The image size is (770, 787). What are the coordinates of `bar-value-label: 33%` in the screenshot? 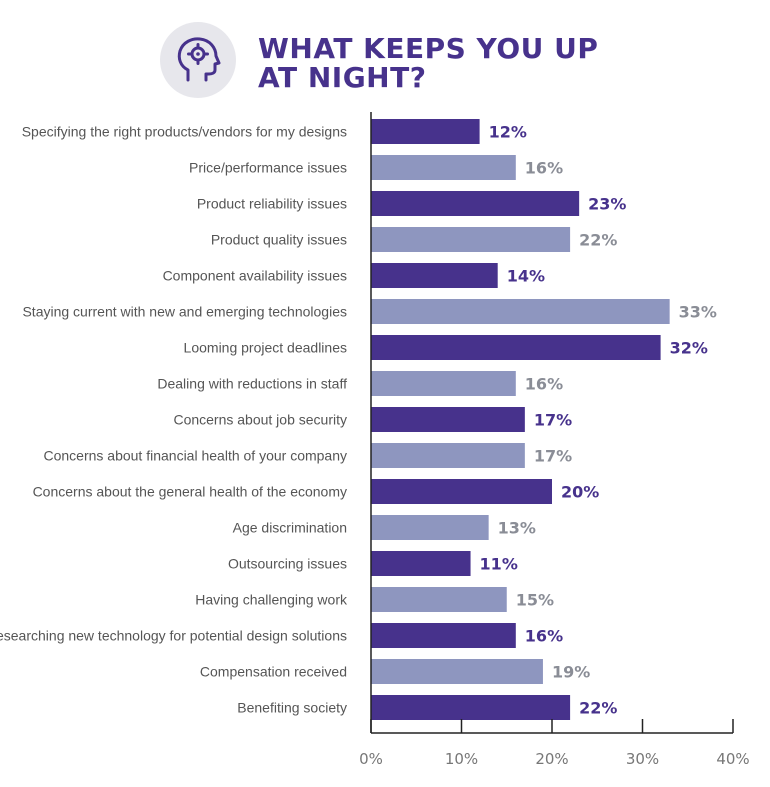 It's located at (698, 312).